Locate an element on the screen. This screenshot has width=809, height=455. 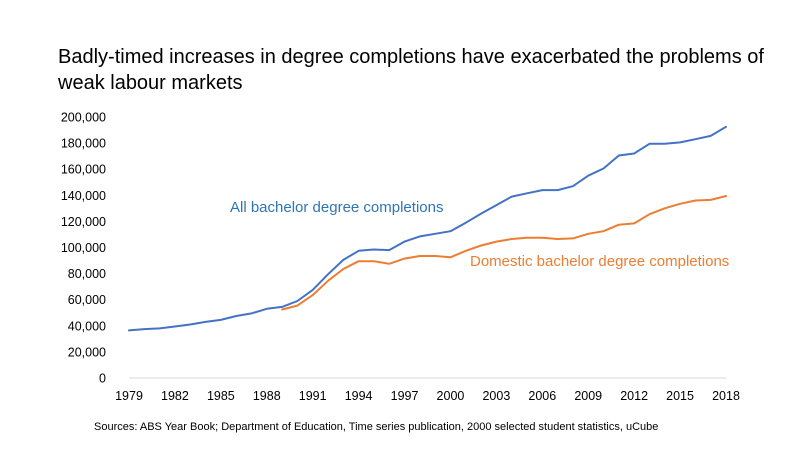
x-tick-label: 1994 is located at coordinates (359, 396).